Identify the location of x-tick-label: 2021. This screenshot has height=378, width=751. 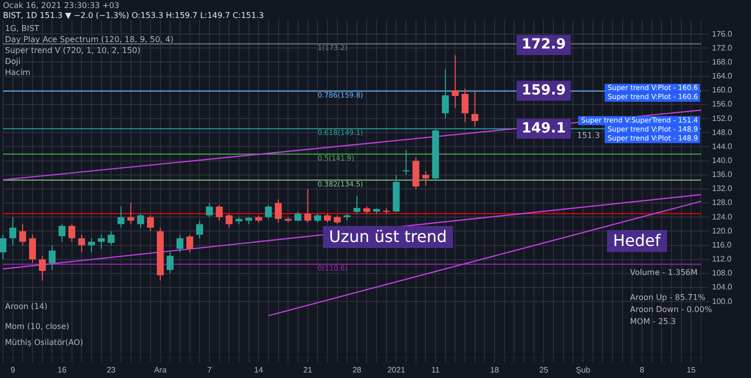
(396, 369).